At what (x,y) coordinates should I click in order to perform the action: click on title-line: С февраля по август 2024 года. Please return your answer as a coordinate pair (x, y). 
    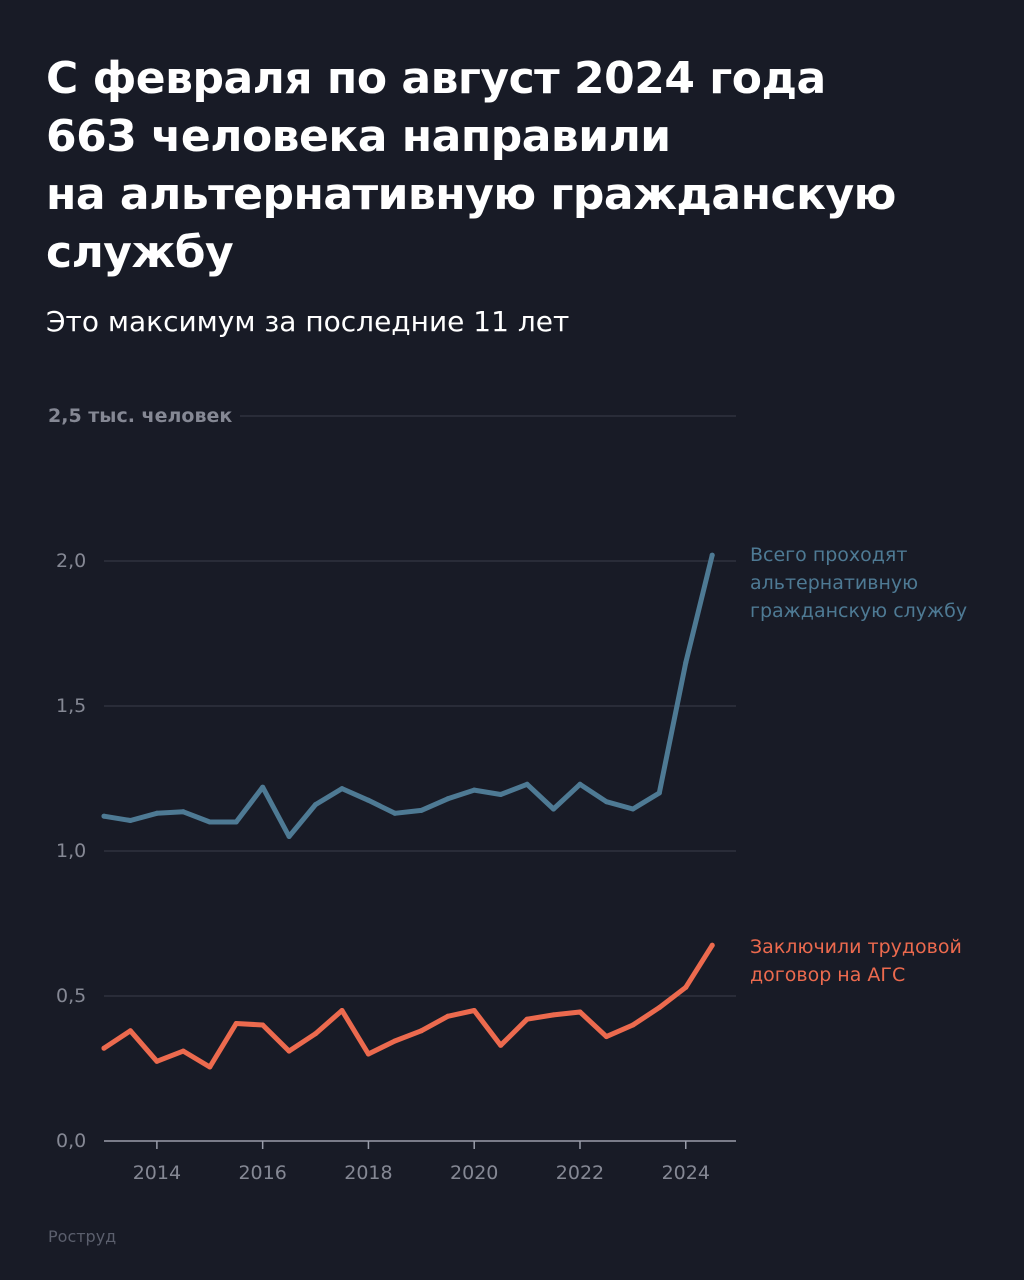
    Looking at the image, I should click on (436, 78).